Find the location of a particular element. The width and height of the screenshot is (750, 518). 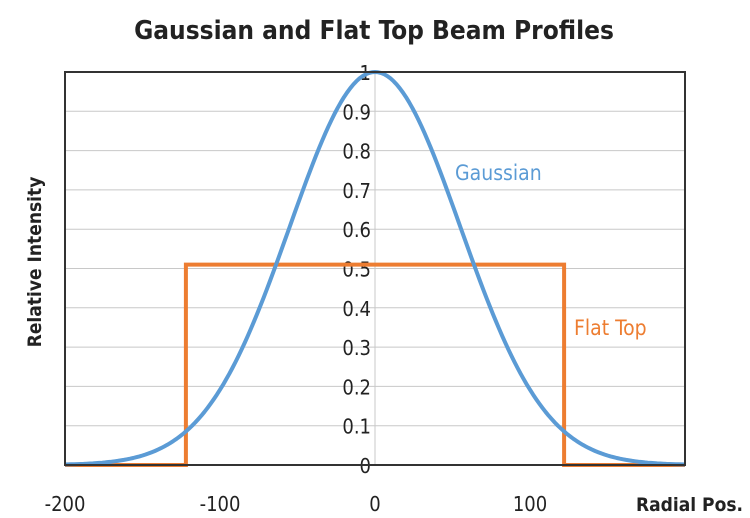

y-axis-ticks: 00.10.20.30.40.50.60.70.80.91 is located at coordinates (356, 269).